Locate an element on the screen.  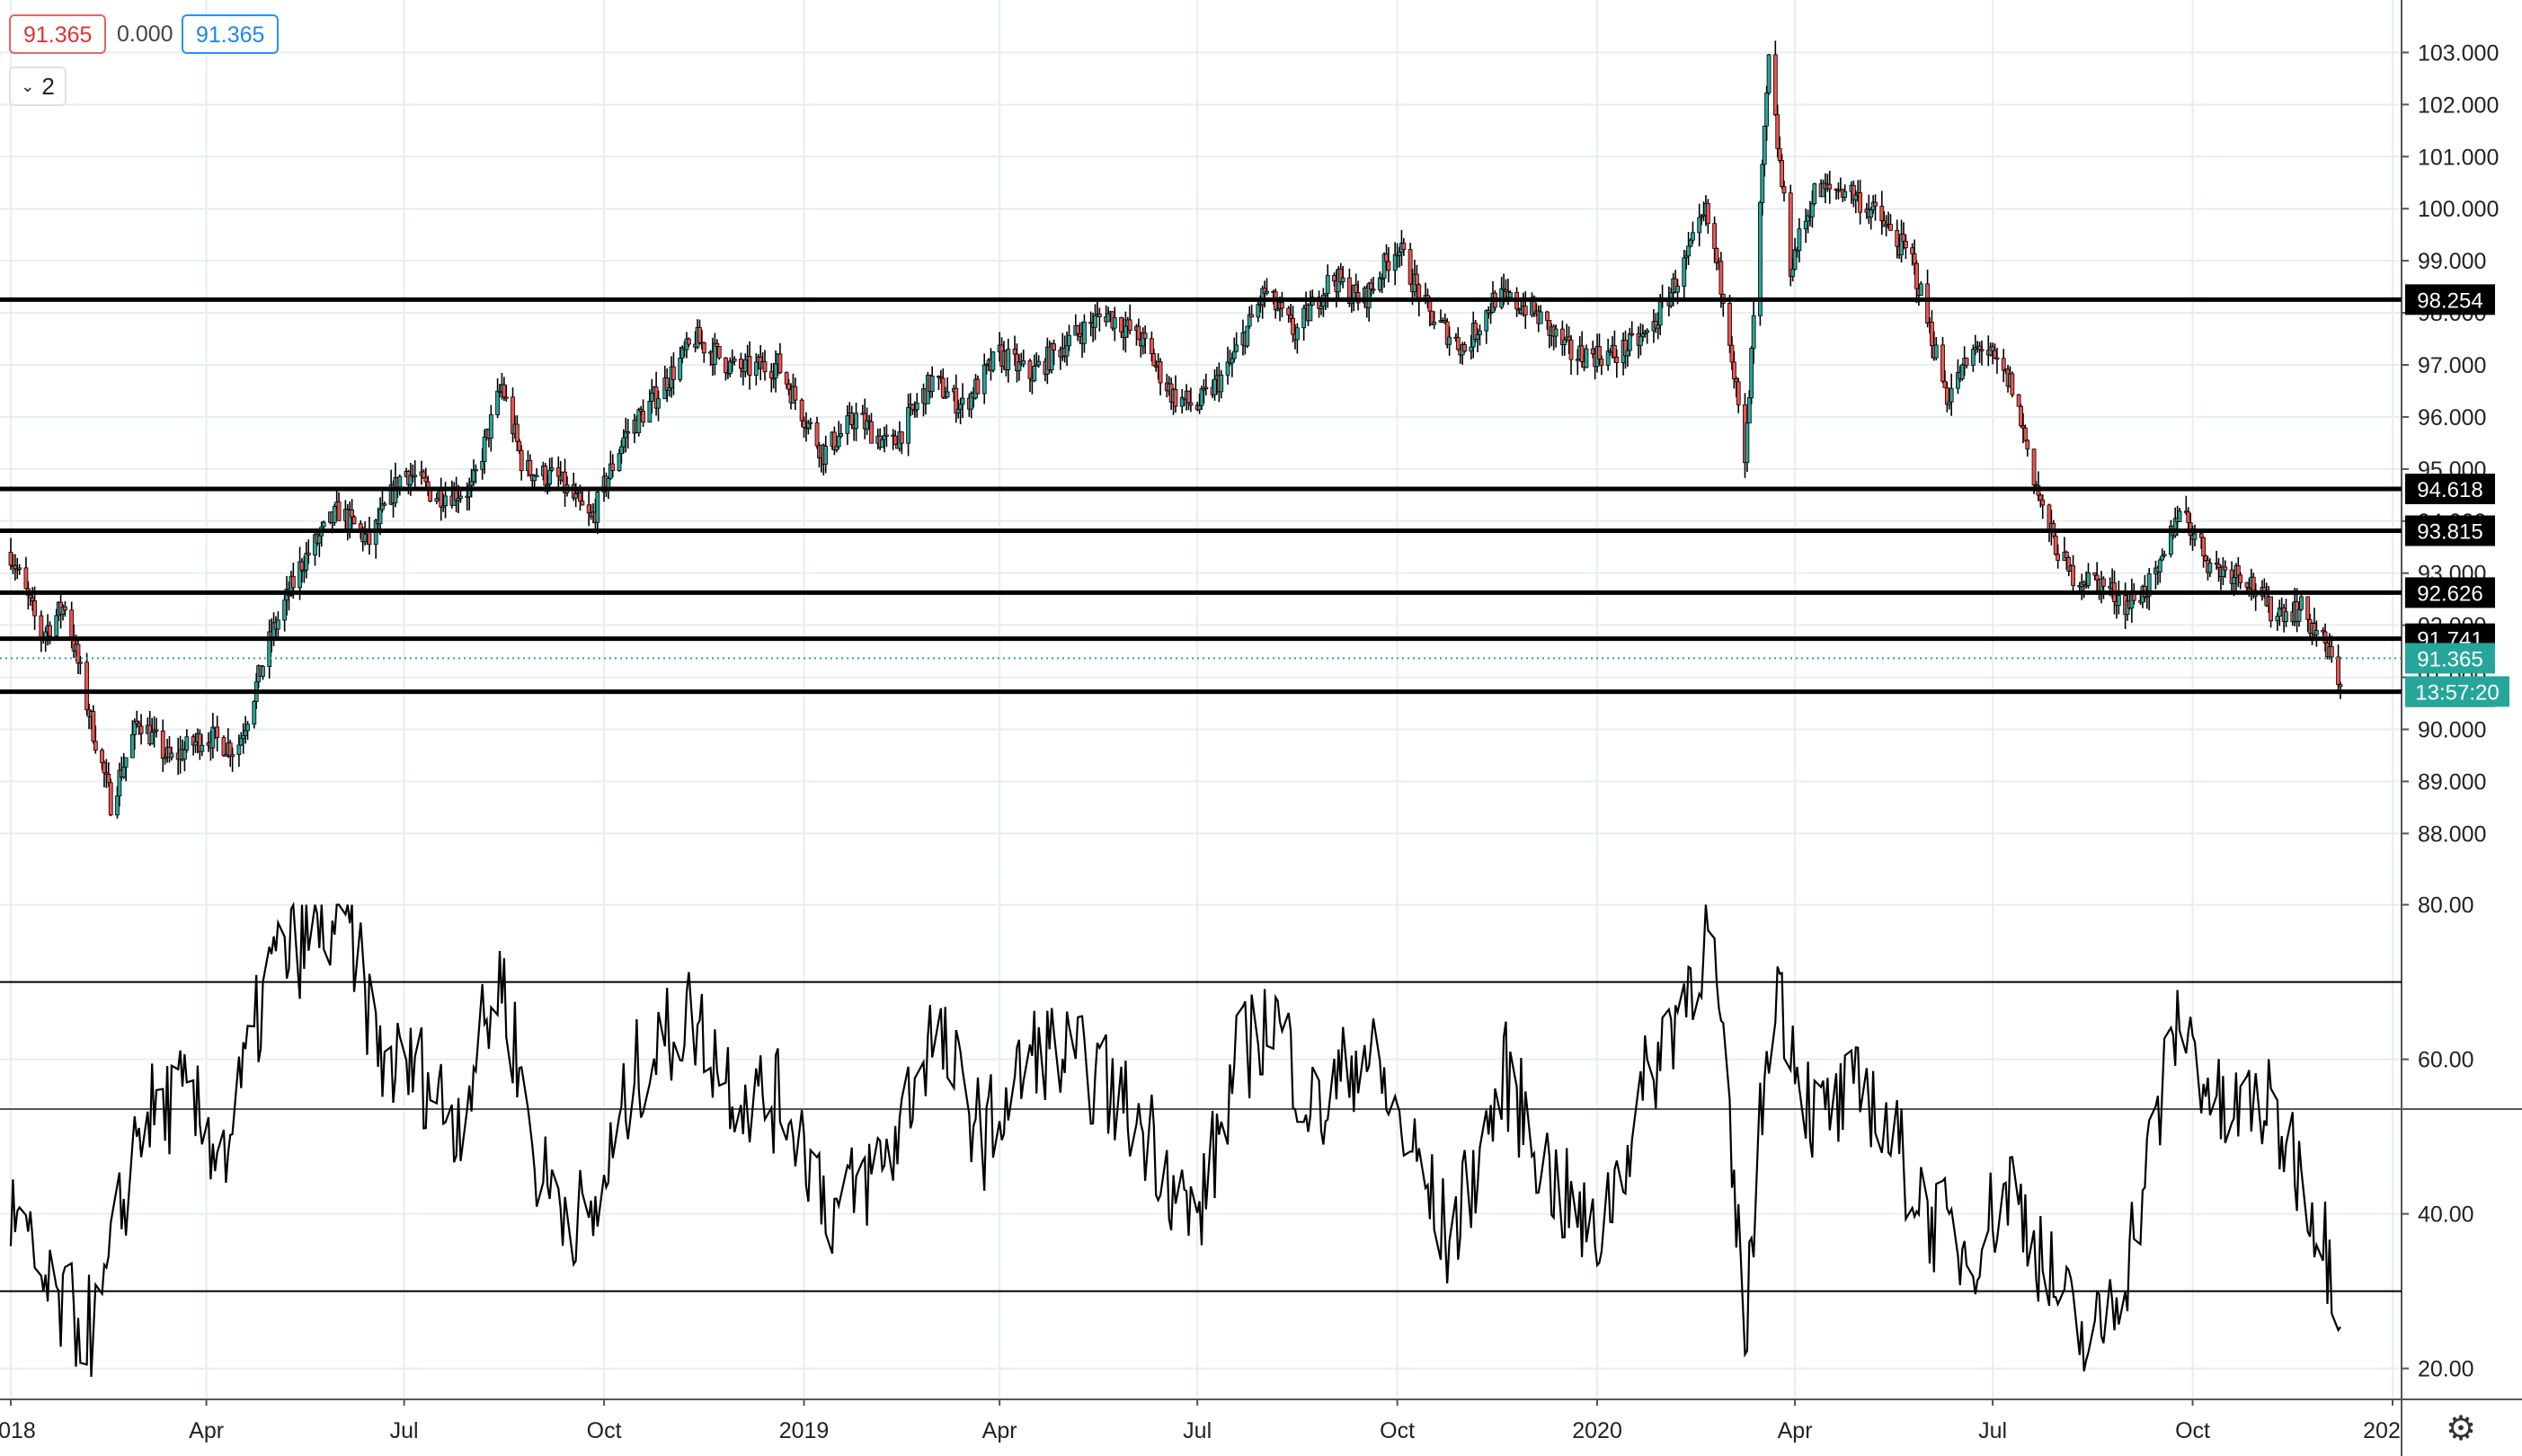
legend-toggle-button: ⌄ 2 is located at coordinates (38, 86).